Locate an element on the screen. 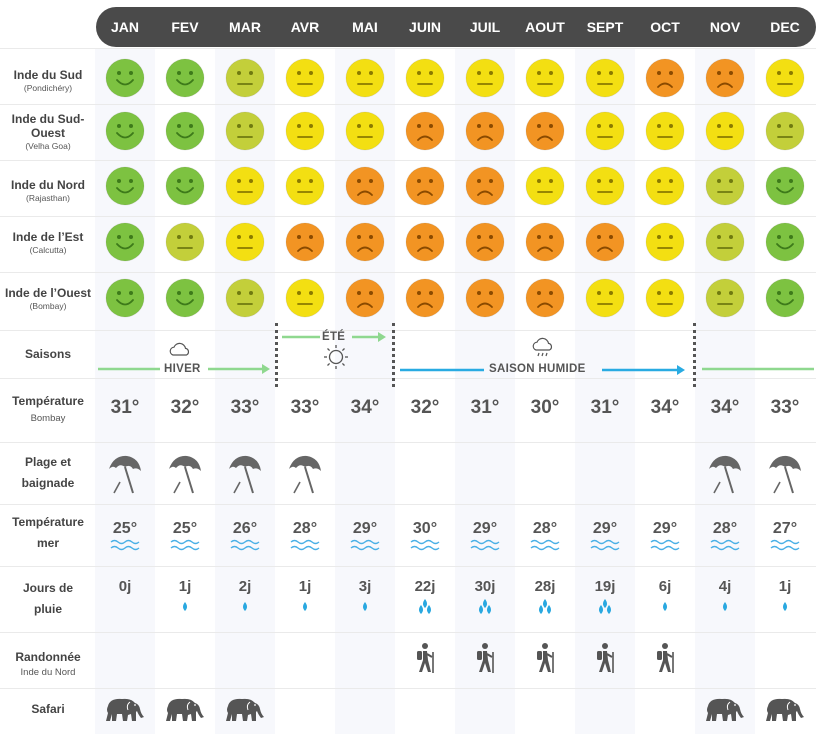 Image resolution: width=820 pixels, height=734 pixels. region-label-south: Inde du Sud (Pondichéry) is located at coordinates (48, 81).